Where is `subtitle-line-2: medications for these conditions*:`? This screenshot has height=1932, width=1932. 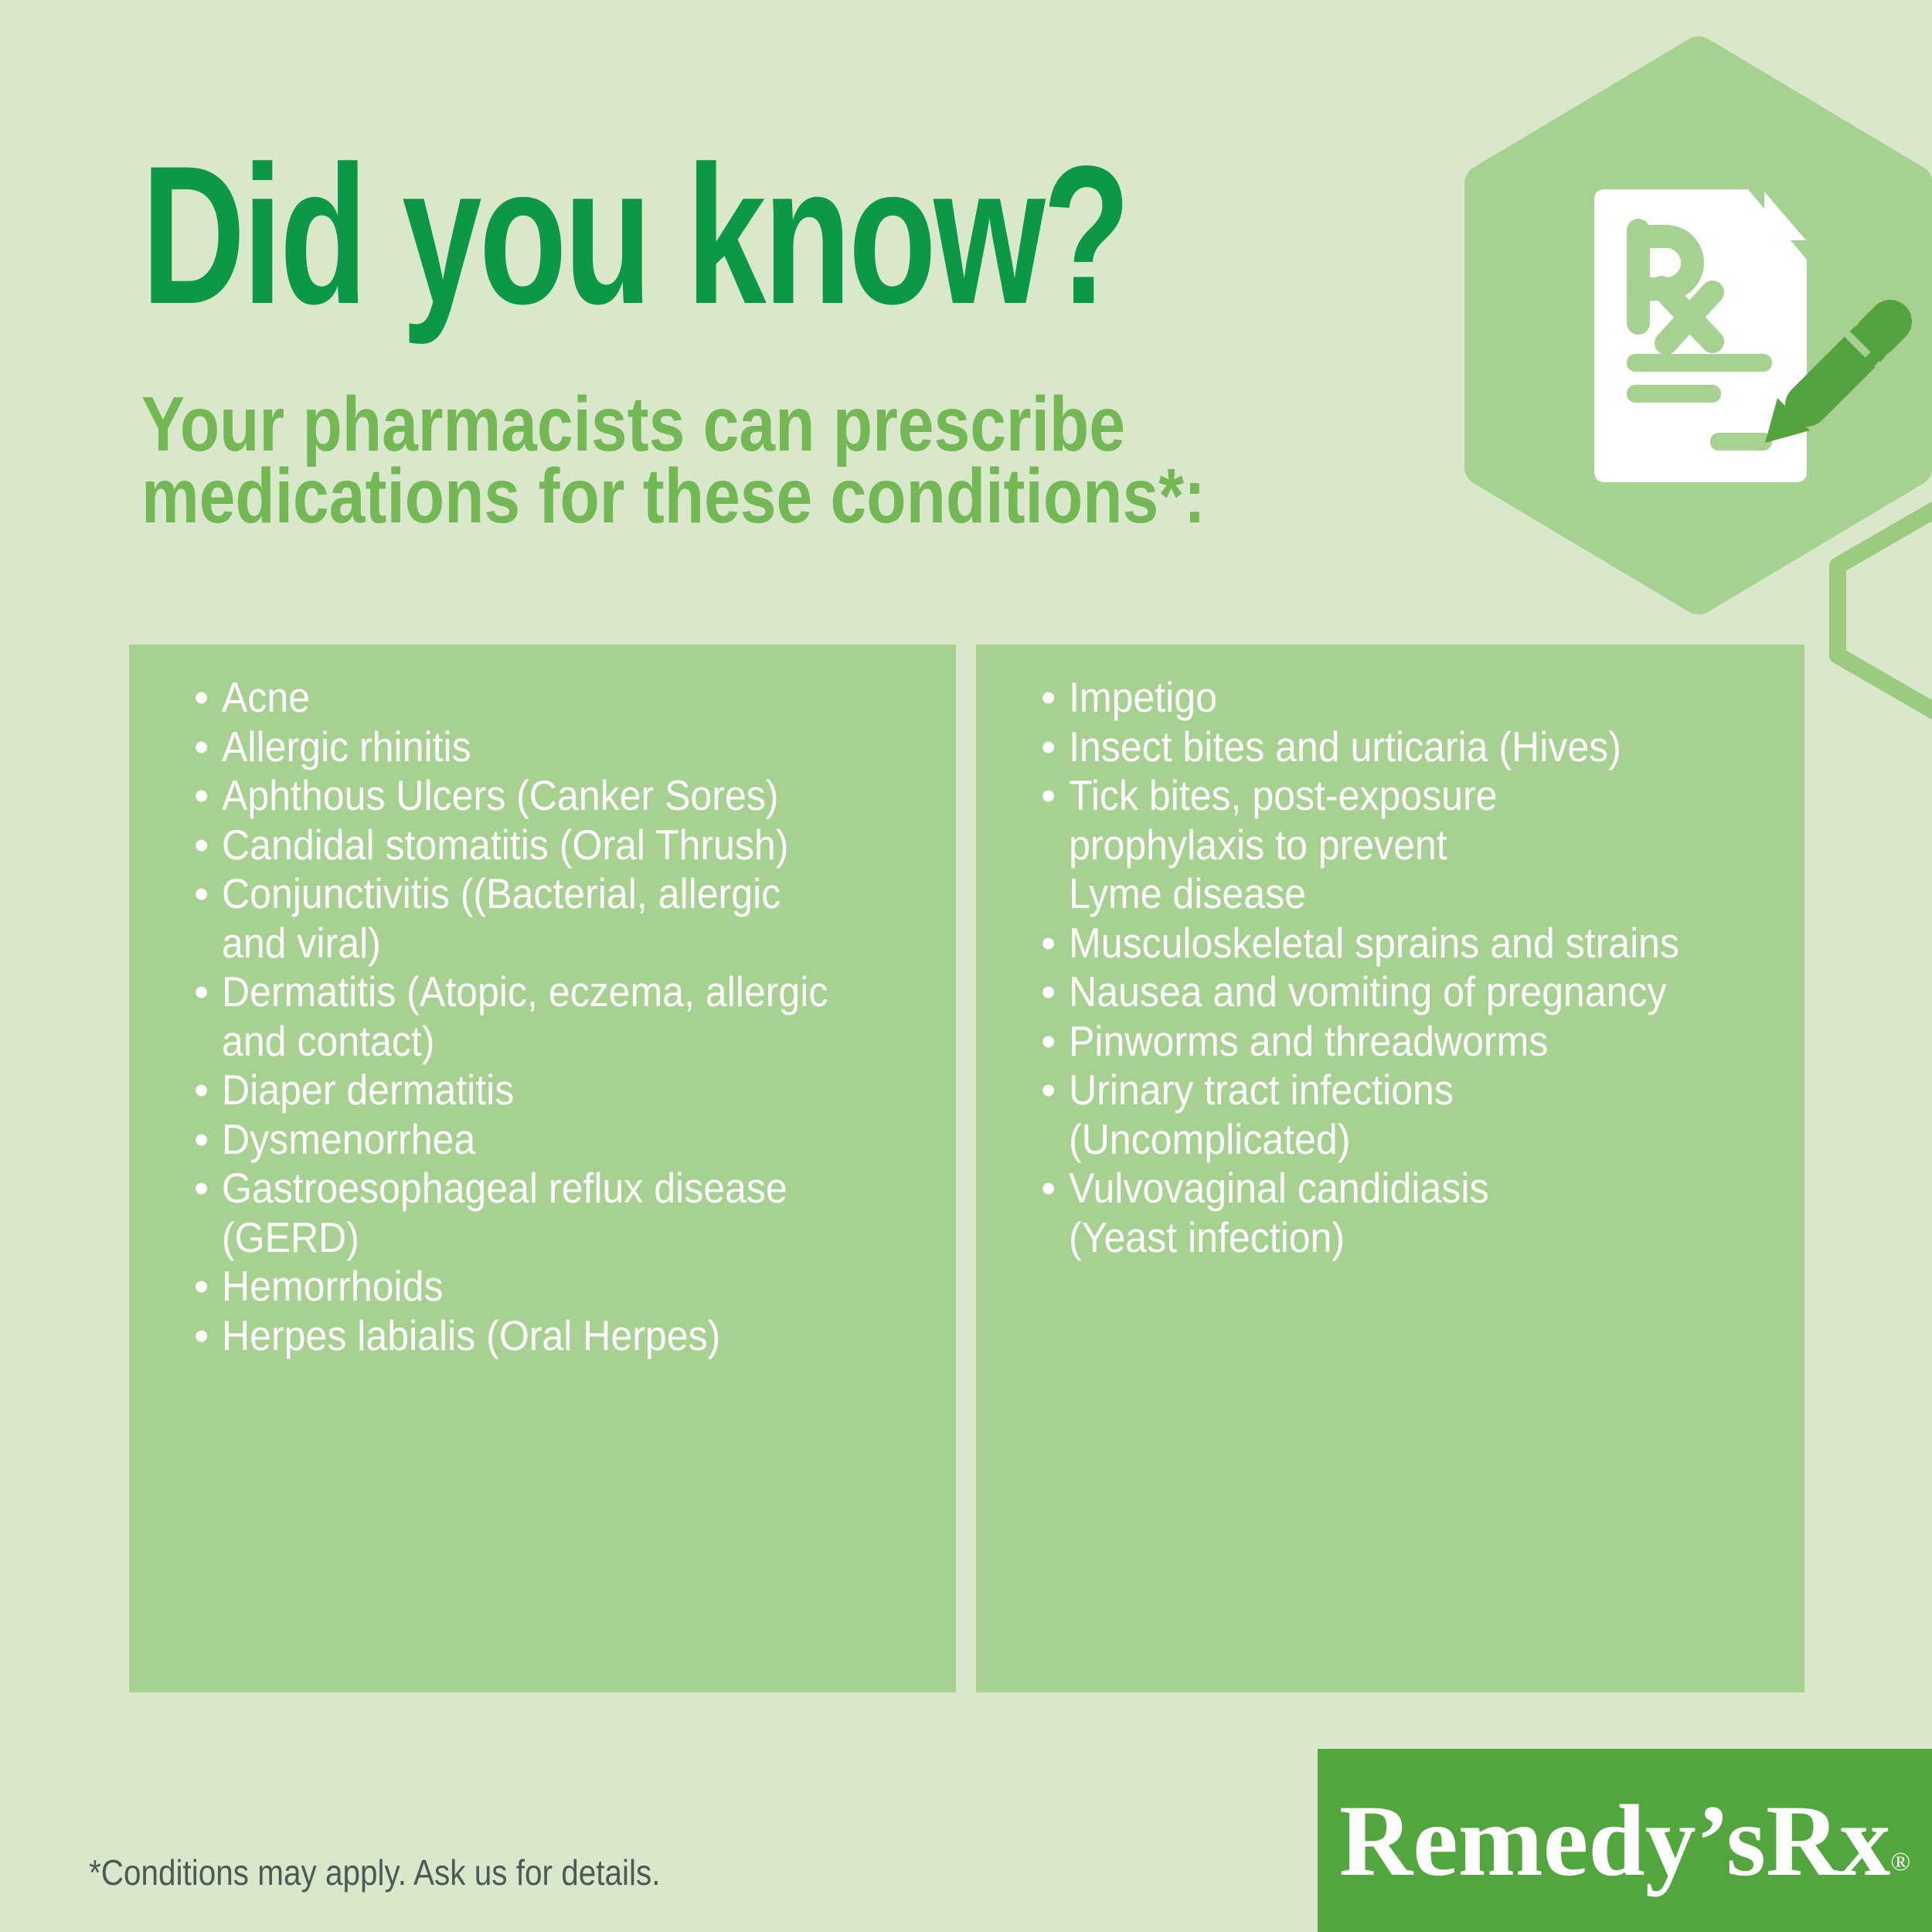
subtitle-line-2: medications for these conditions*: is located at coordinates (674, 496).